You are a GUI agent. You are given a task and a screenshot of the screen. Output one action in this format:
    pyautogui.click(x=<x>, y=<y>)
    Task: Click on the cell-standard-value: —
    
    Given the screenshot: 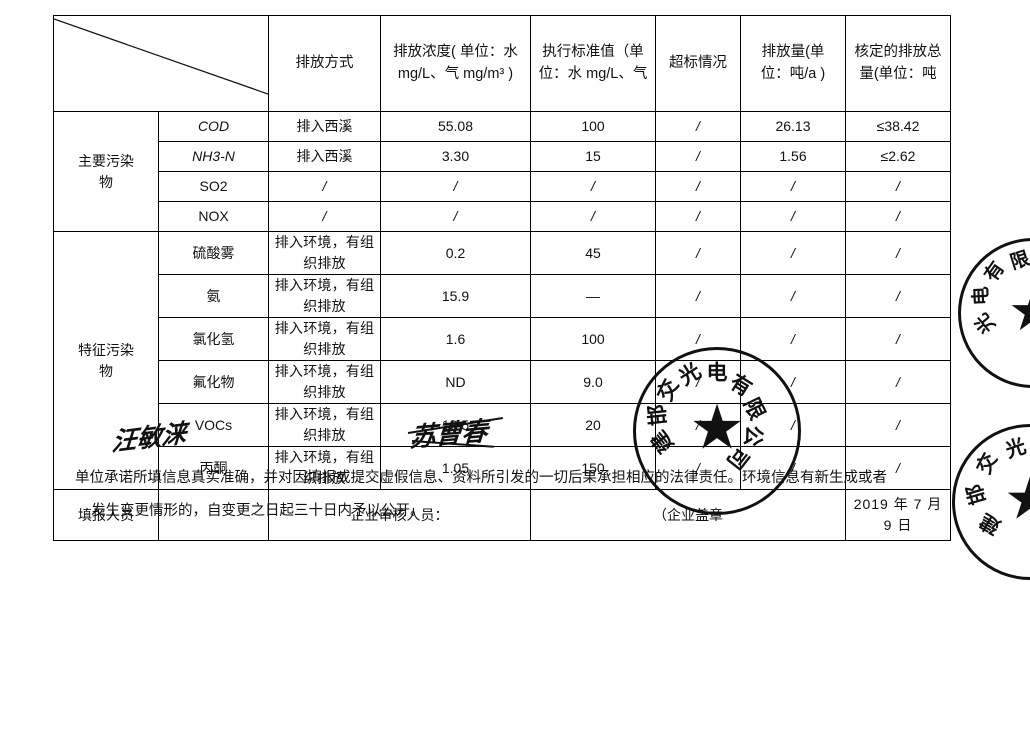 What is the action you would take?
    pyautogui.click(x=593, y=296)
    